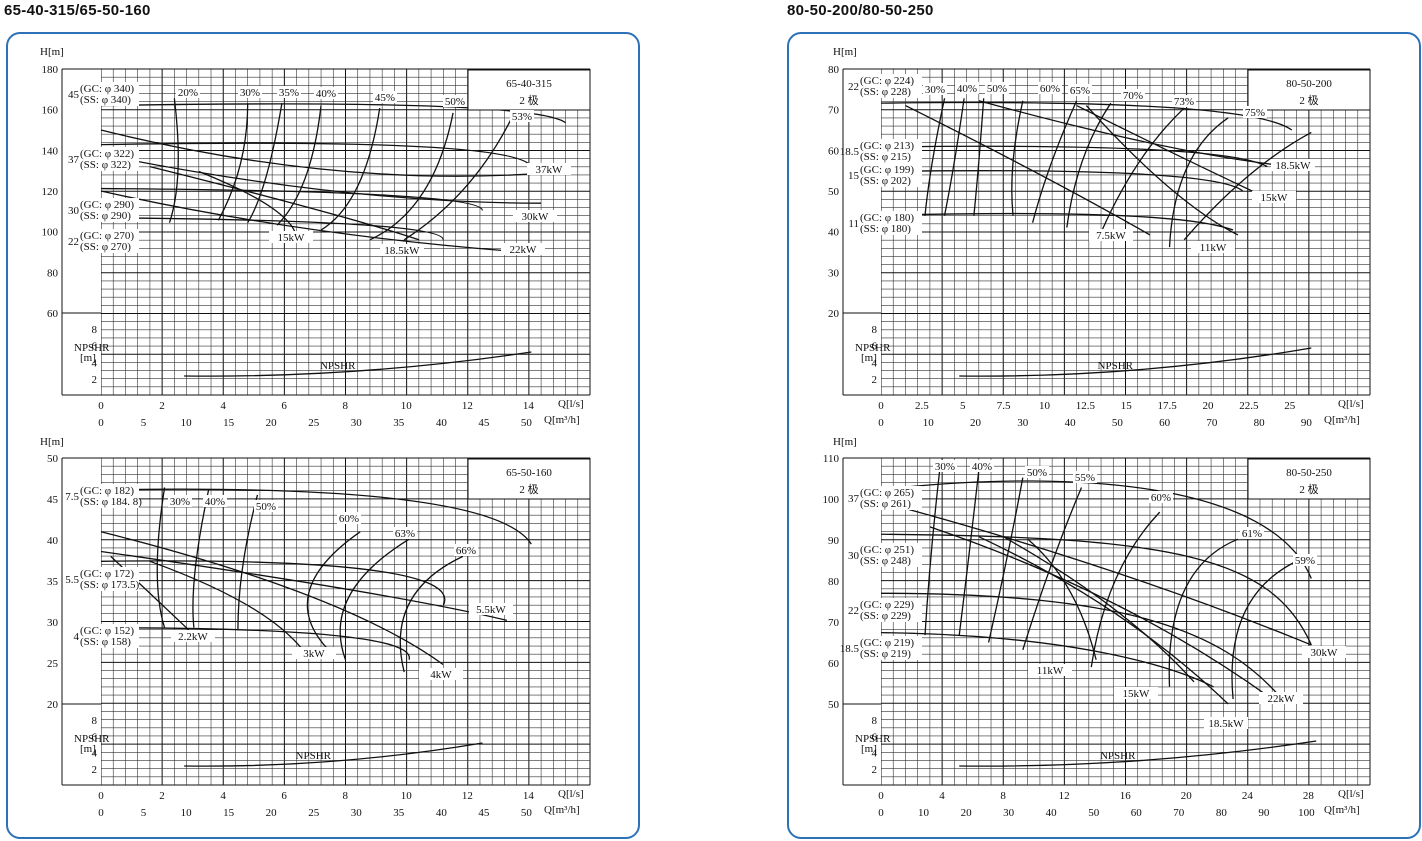 The image size is (1422, 841). Describe the element at coordinates (105, 165) in the screenshot. I see `impeller-ss: (SS: φ 322)` at that location.